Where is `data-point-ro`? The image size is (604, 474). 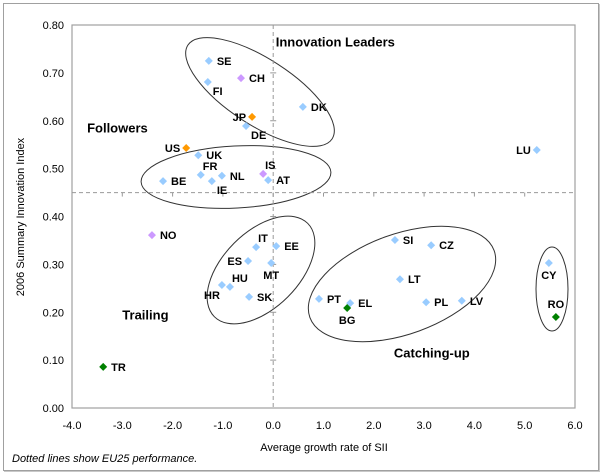 data-point-ro is located at coordinates (555, 317).